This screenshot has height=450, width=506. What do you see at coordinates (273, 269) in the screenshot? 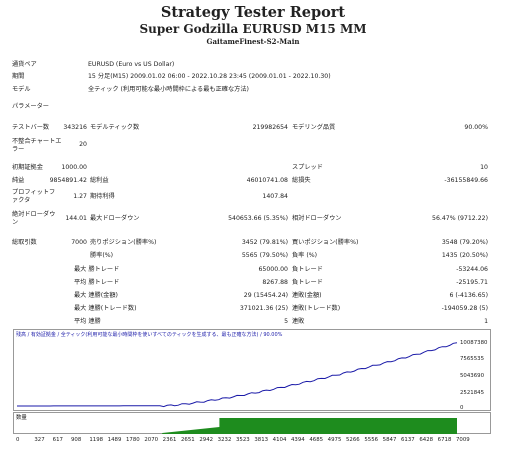
I see `max-win-value: 65000.00` at bounding box center [273, 269].